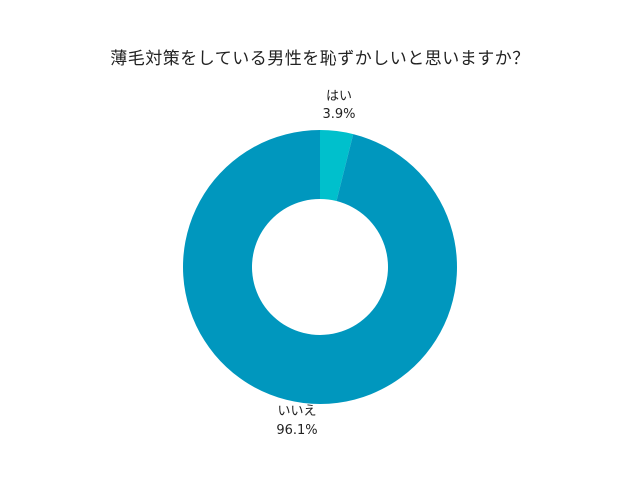  I want to click on slice-value-label-1: 3.9%, so click(338, 114).